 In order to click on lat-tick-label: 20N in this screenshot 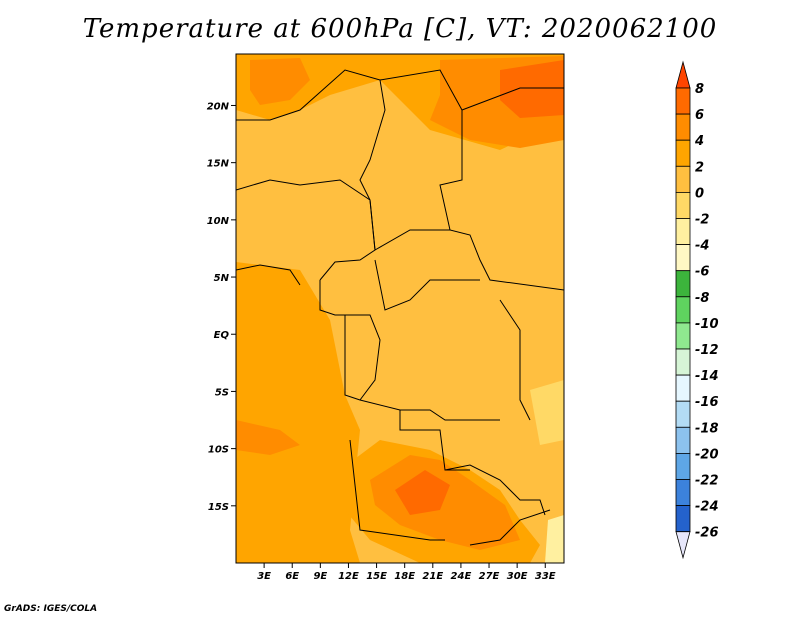, I will do `click(218, 106)`.